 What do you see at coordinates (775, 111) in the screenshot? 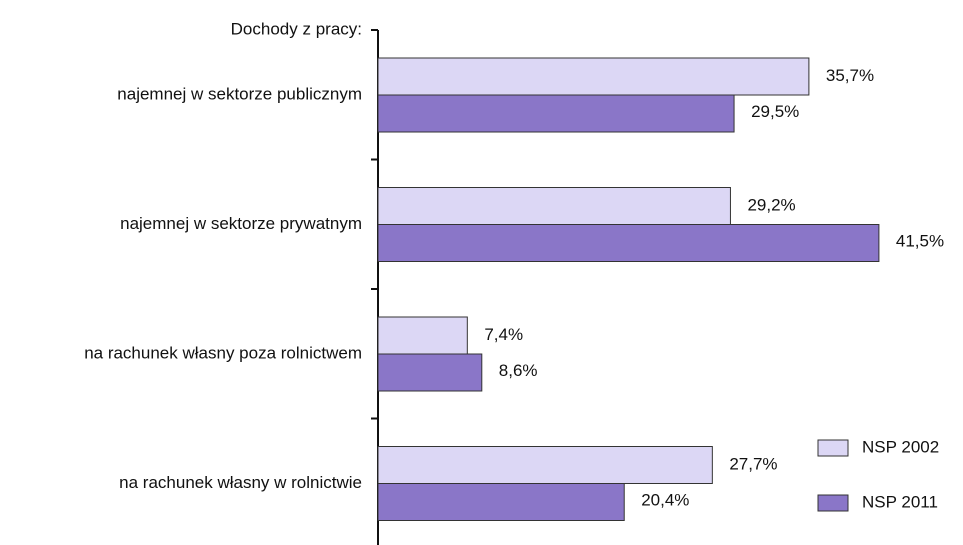
I see `value-label: 29,5%` at bounding box center [775, 111].